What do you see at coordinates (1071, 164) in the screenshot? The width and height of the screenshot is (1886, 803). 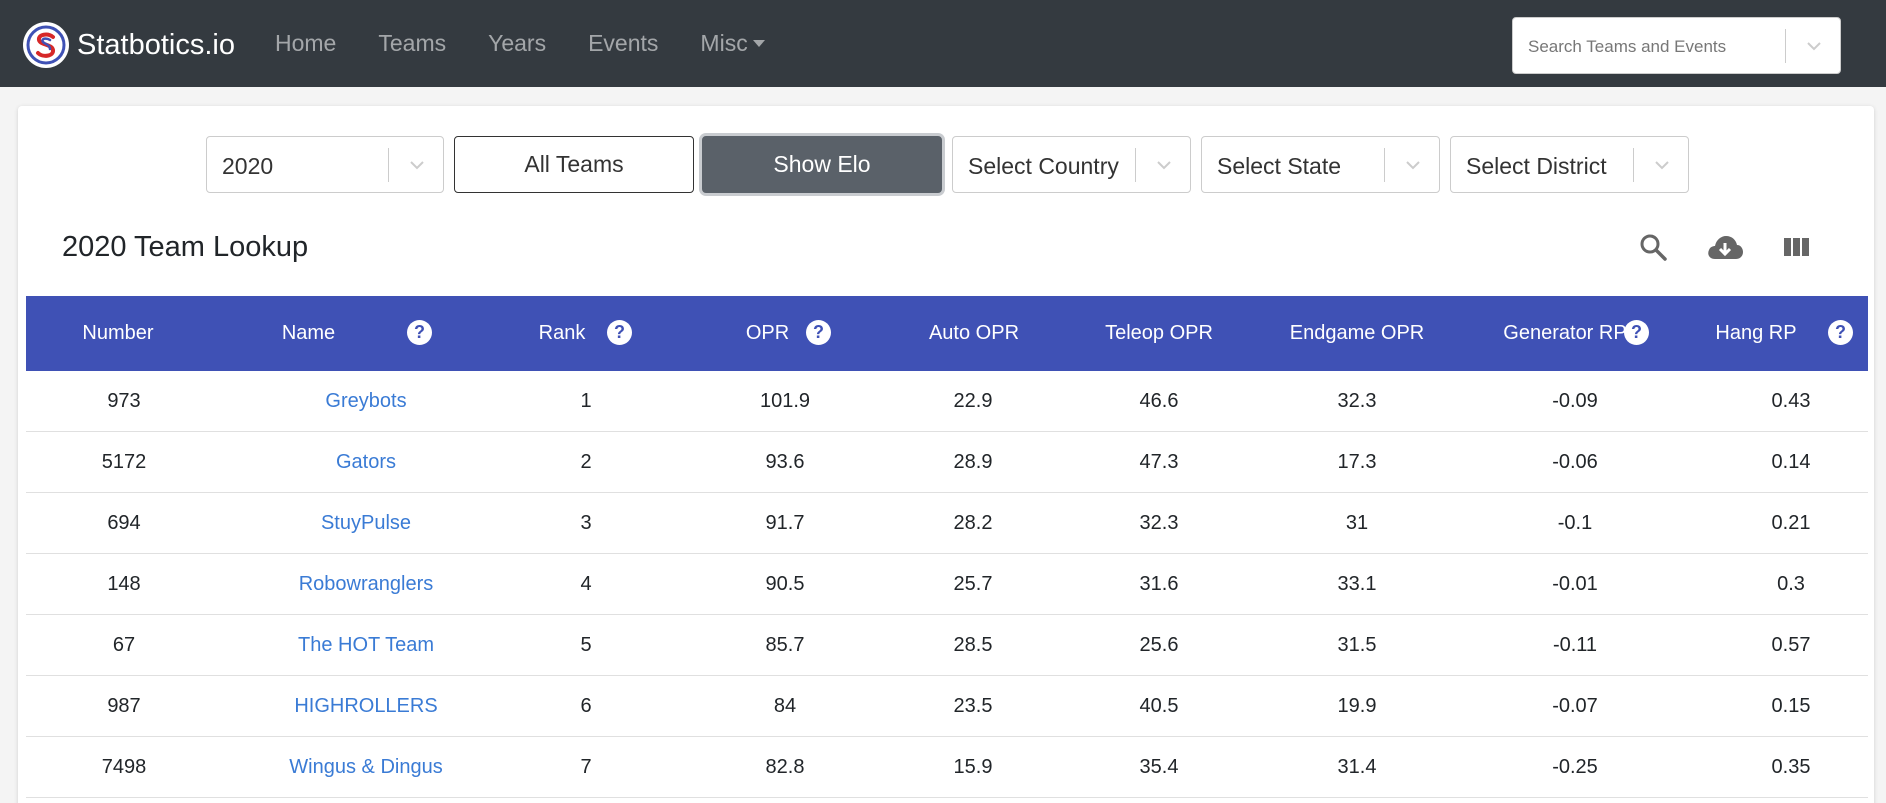 I see `country-select: Select Country` at bounding box center [1071, 164].